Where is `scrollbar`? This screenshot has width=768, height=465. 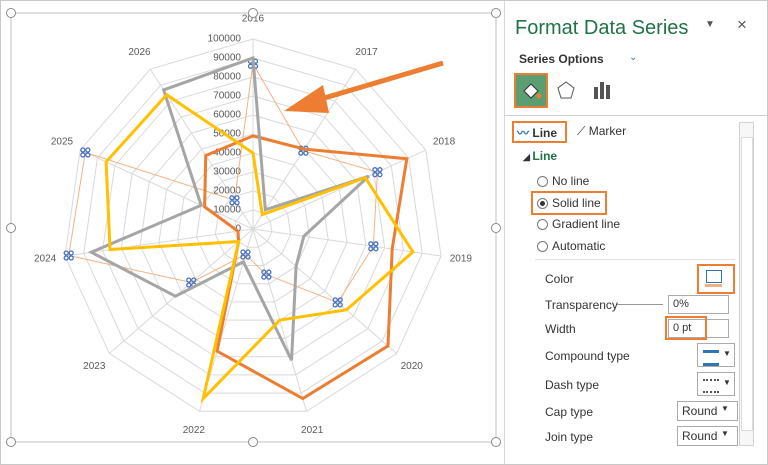
scrollbar is located at coordinates (746, 284).